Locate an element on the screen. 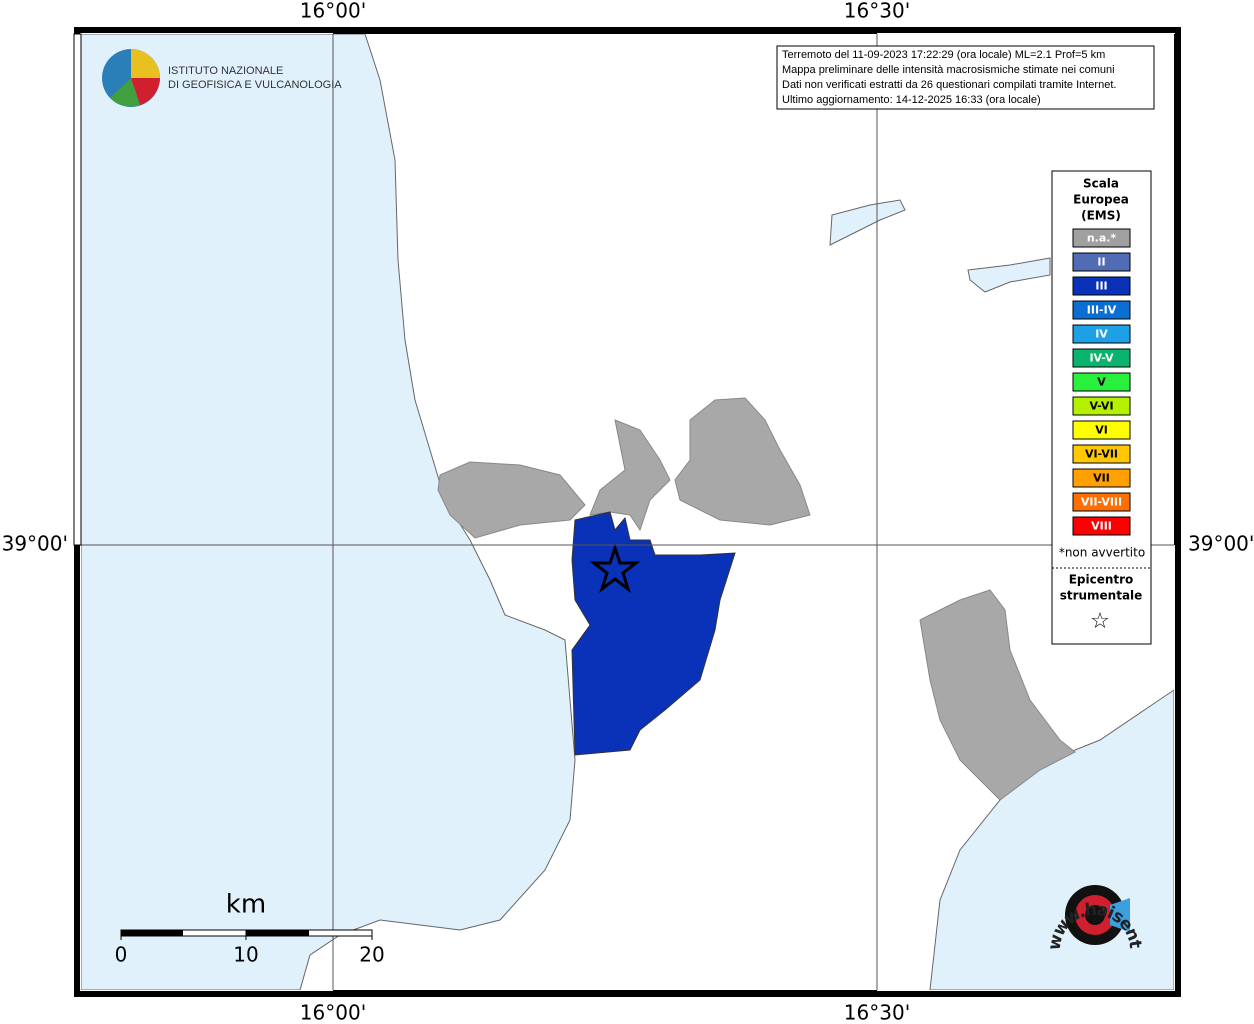 This screenshot has width=1254, height=1024. municipality-iii is located at coordinates (653, 633).